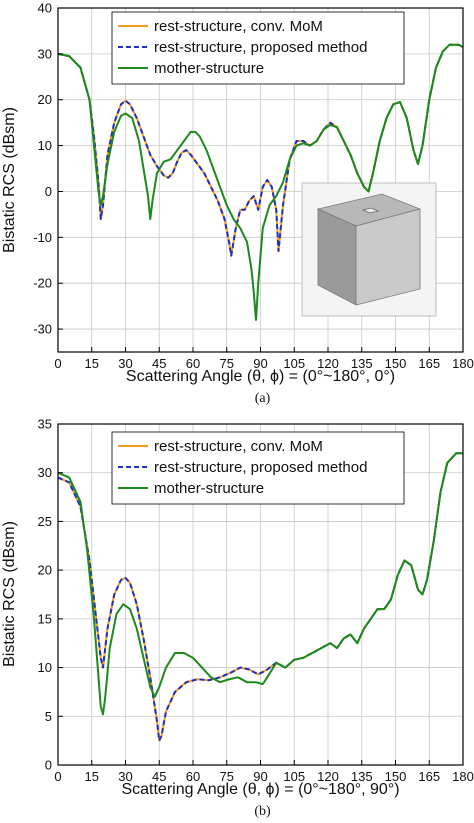  What do you see at coordinates (260, 789) in the screenshot?
I see `x-axis-label: Scattering Angle (θ, ϕ) = (0°~180°, 90°)` at bounding box center [260, 789].